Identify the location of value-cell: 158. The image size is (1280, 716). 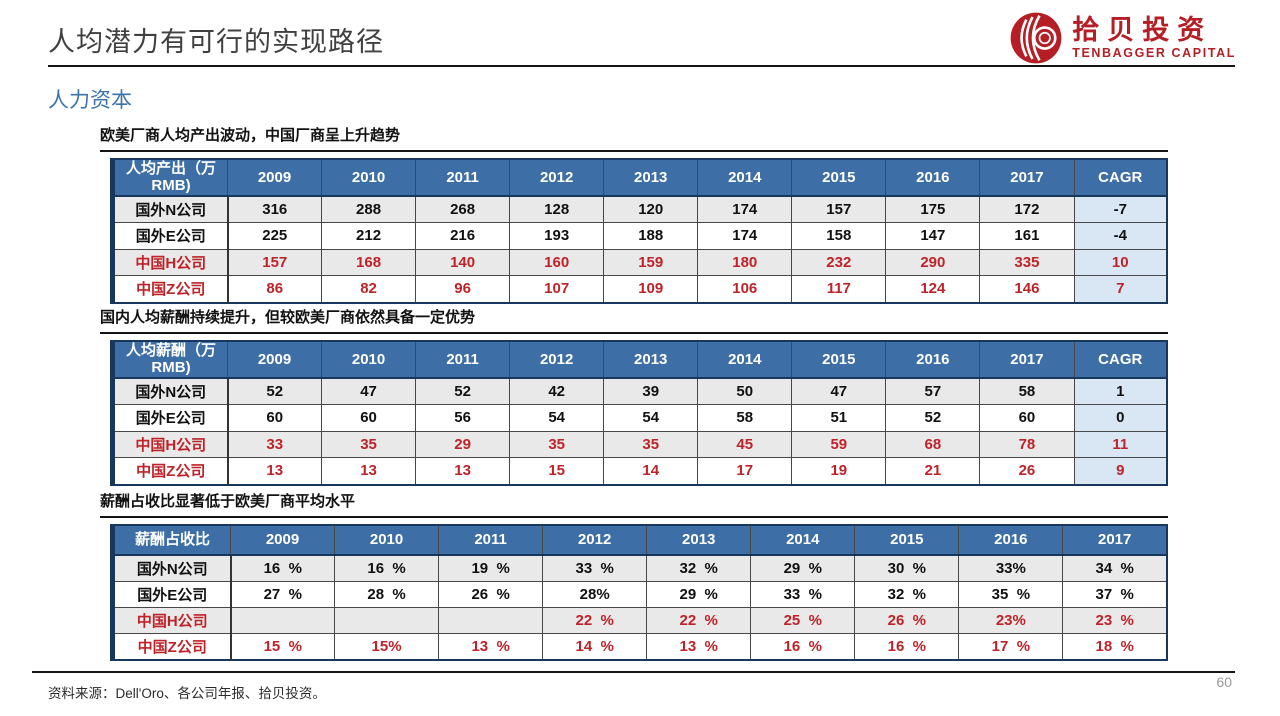
(839, 236).